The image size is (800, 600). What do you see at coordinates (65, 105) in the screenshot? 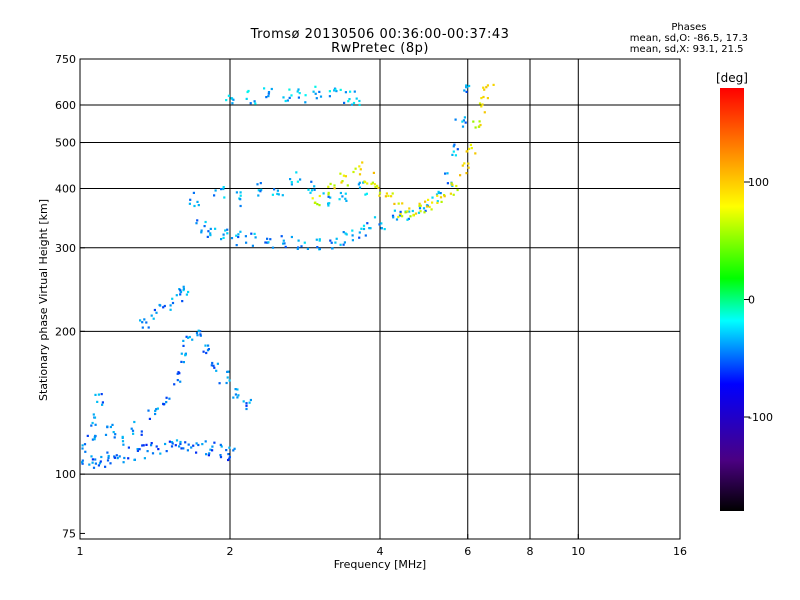
I see `y-tick-label: 600` at bounding box center [65, 105].